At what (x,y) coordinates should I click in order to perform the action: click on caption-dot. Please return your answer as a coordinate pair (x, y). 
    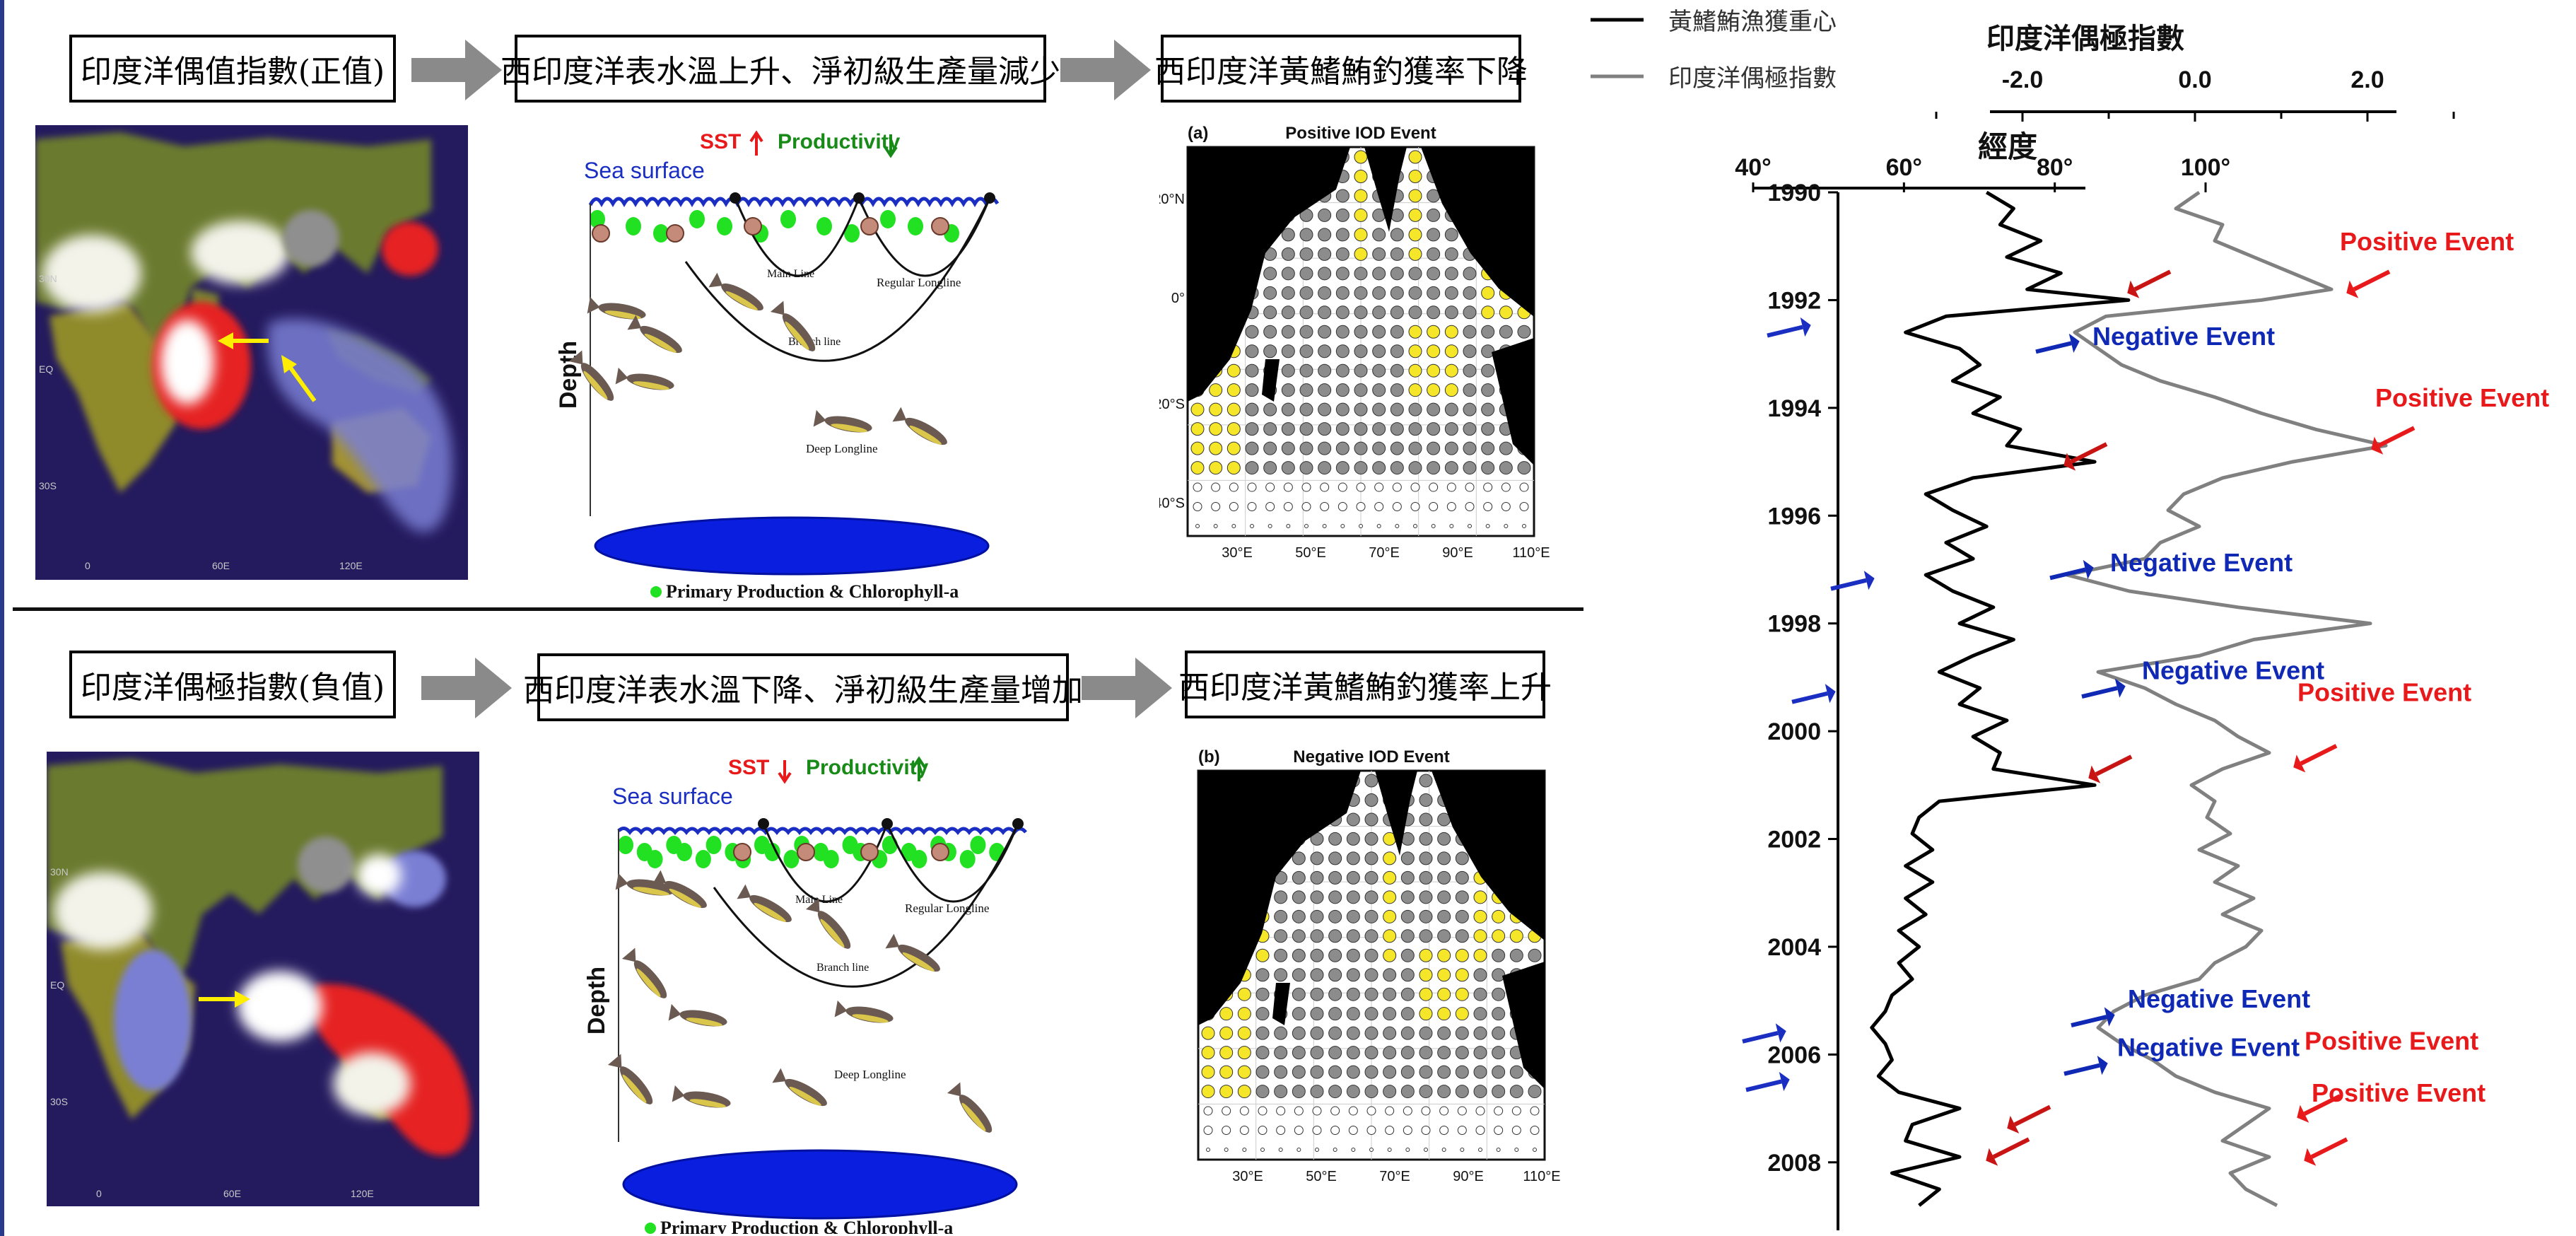
    Looking at the image, I should click on (651, 1228).